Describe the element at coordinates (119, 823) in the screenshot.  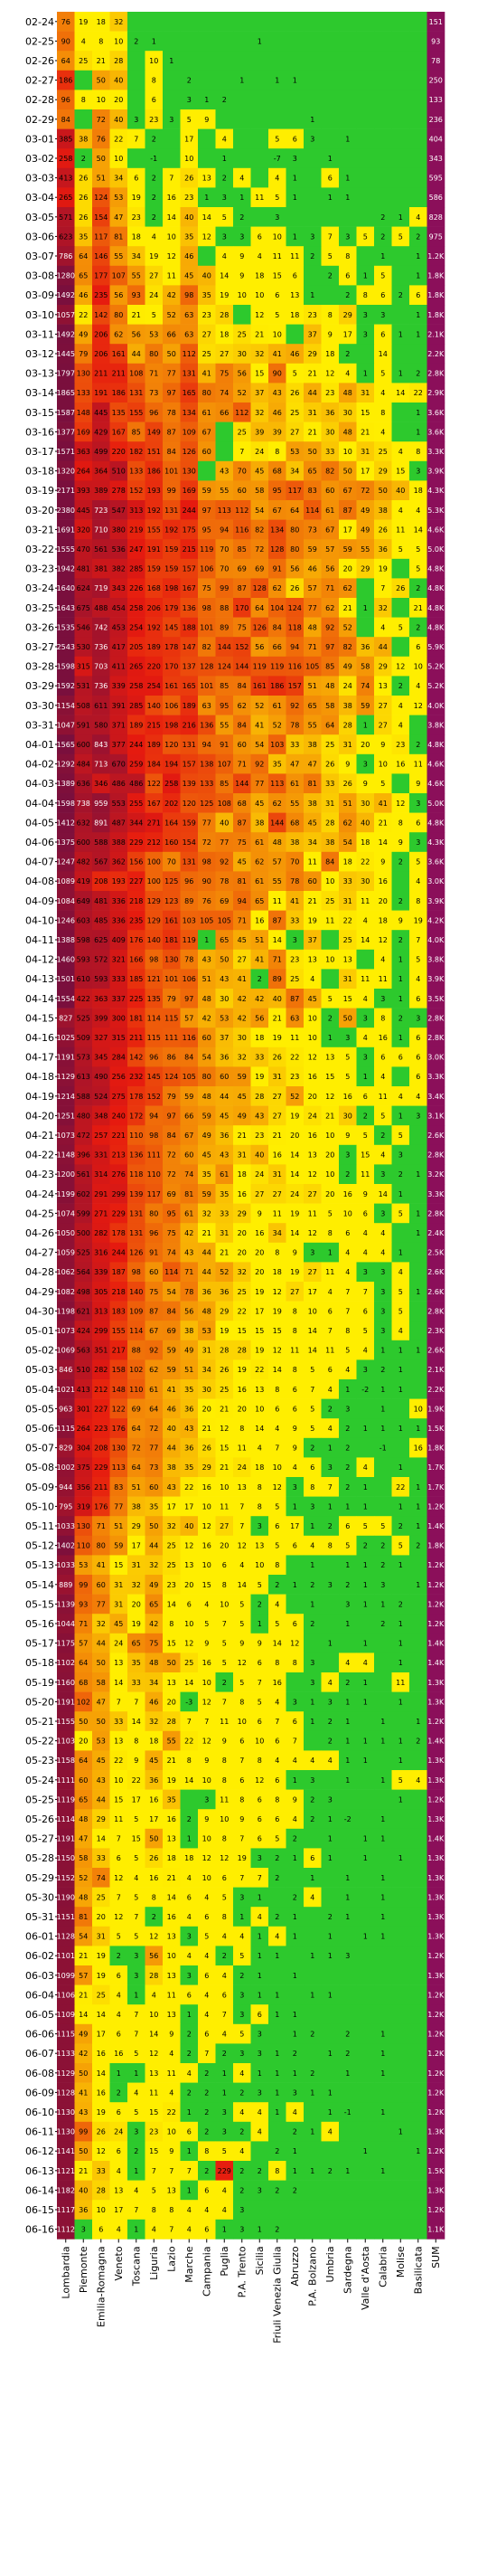
I see `cell-value-label: 487` at that location.